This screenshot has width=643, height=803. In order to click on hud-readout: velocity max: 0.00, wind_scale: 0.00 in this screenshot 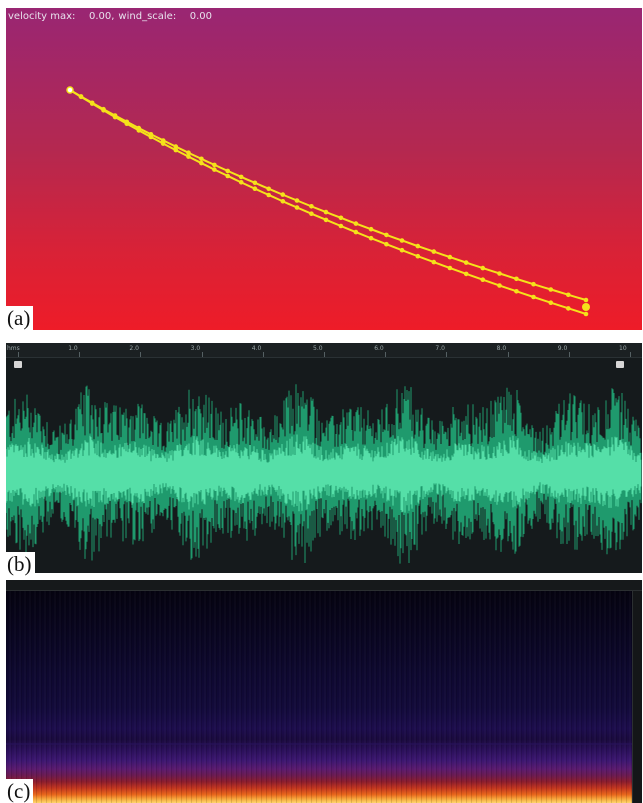, I will do `click(112, 16)`.